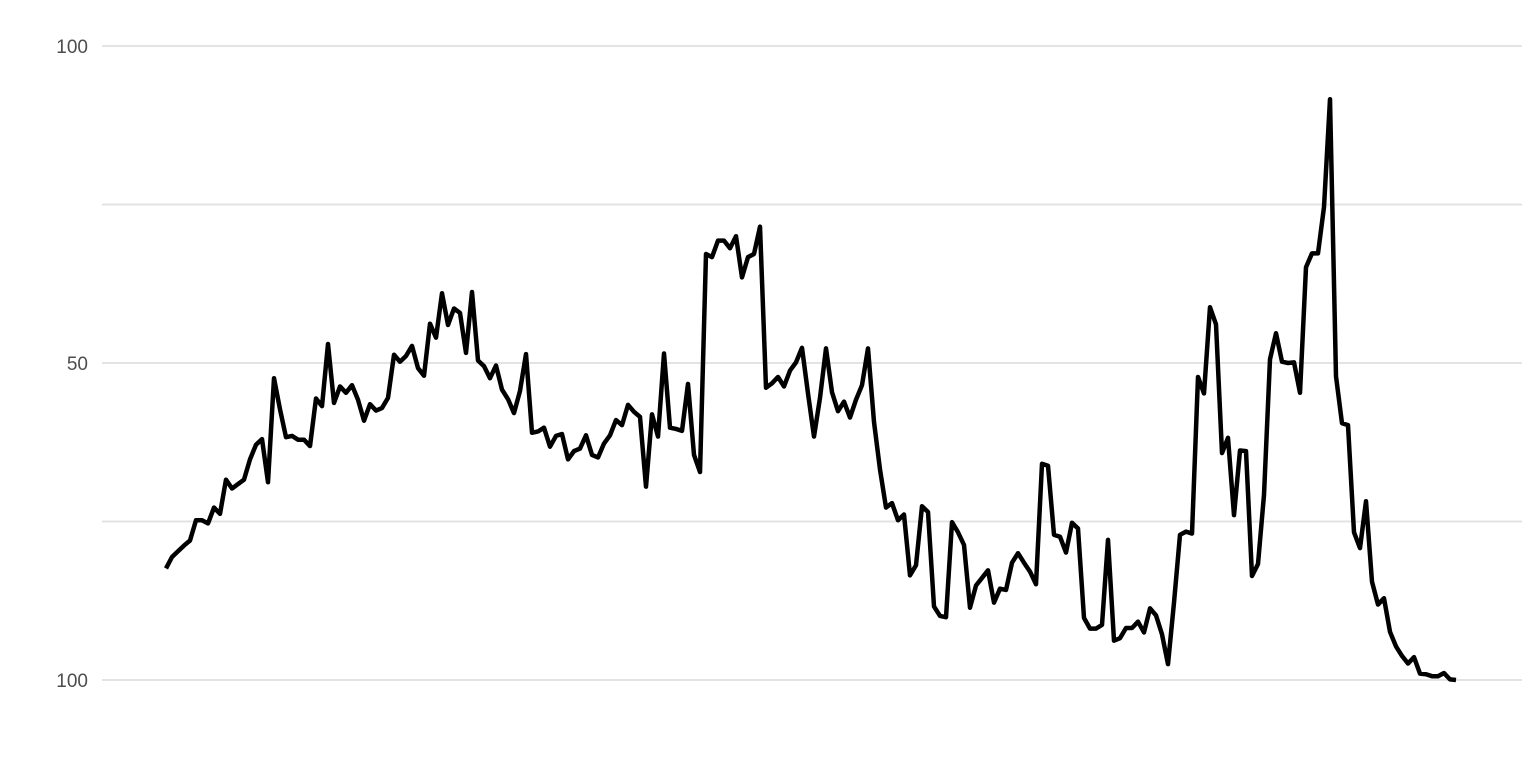 The image size is (1536, 768). Describe the element at coordinates (77, 364) in the screenshot. I see `y-tick-label-2: 50` at that location.